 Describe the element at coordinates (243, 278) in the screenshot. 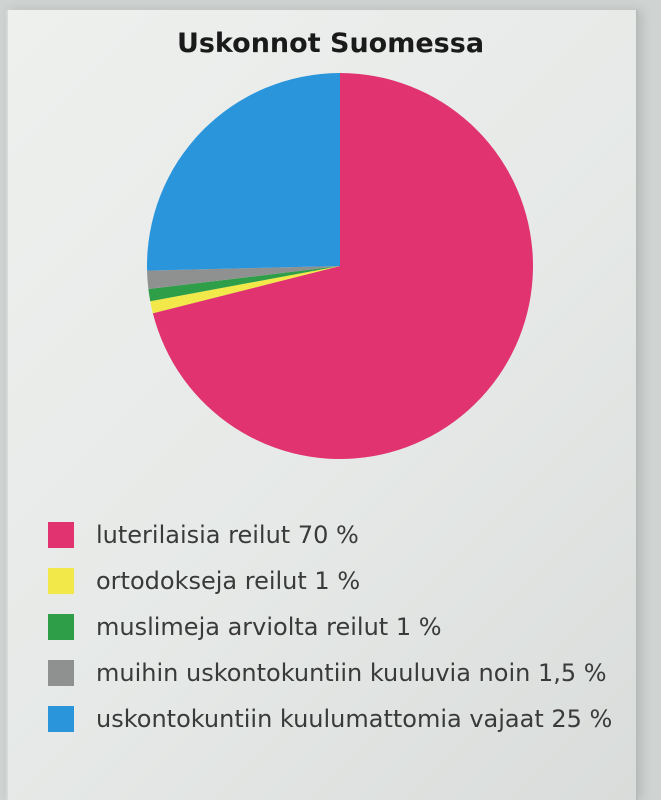

I see `pie-slice-other` at that location.